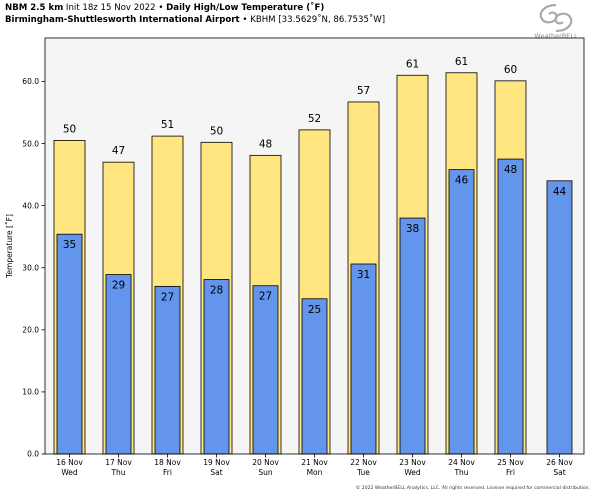 This screenshot has width=600, height=493. What do you see at coordinates (30, 267) in the screenshot?
I see `y-tick-label: 30.0` at bounding box center [30, 267].